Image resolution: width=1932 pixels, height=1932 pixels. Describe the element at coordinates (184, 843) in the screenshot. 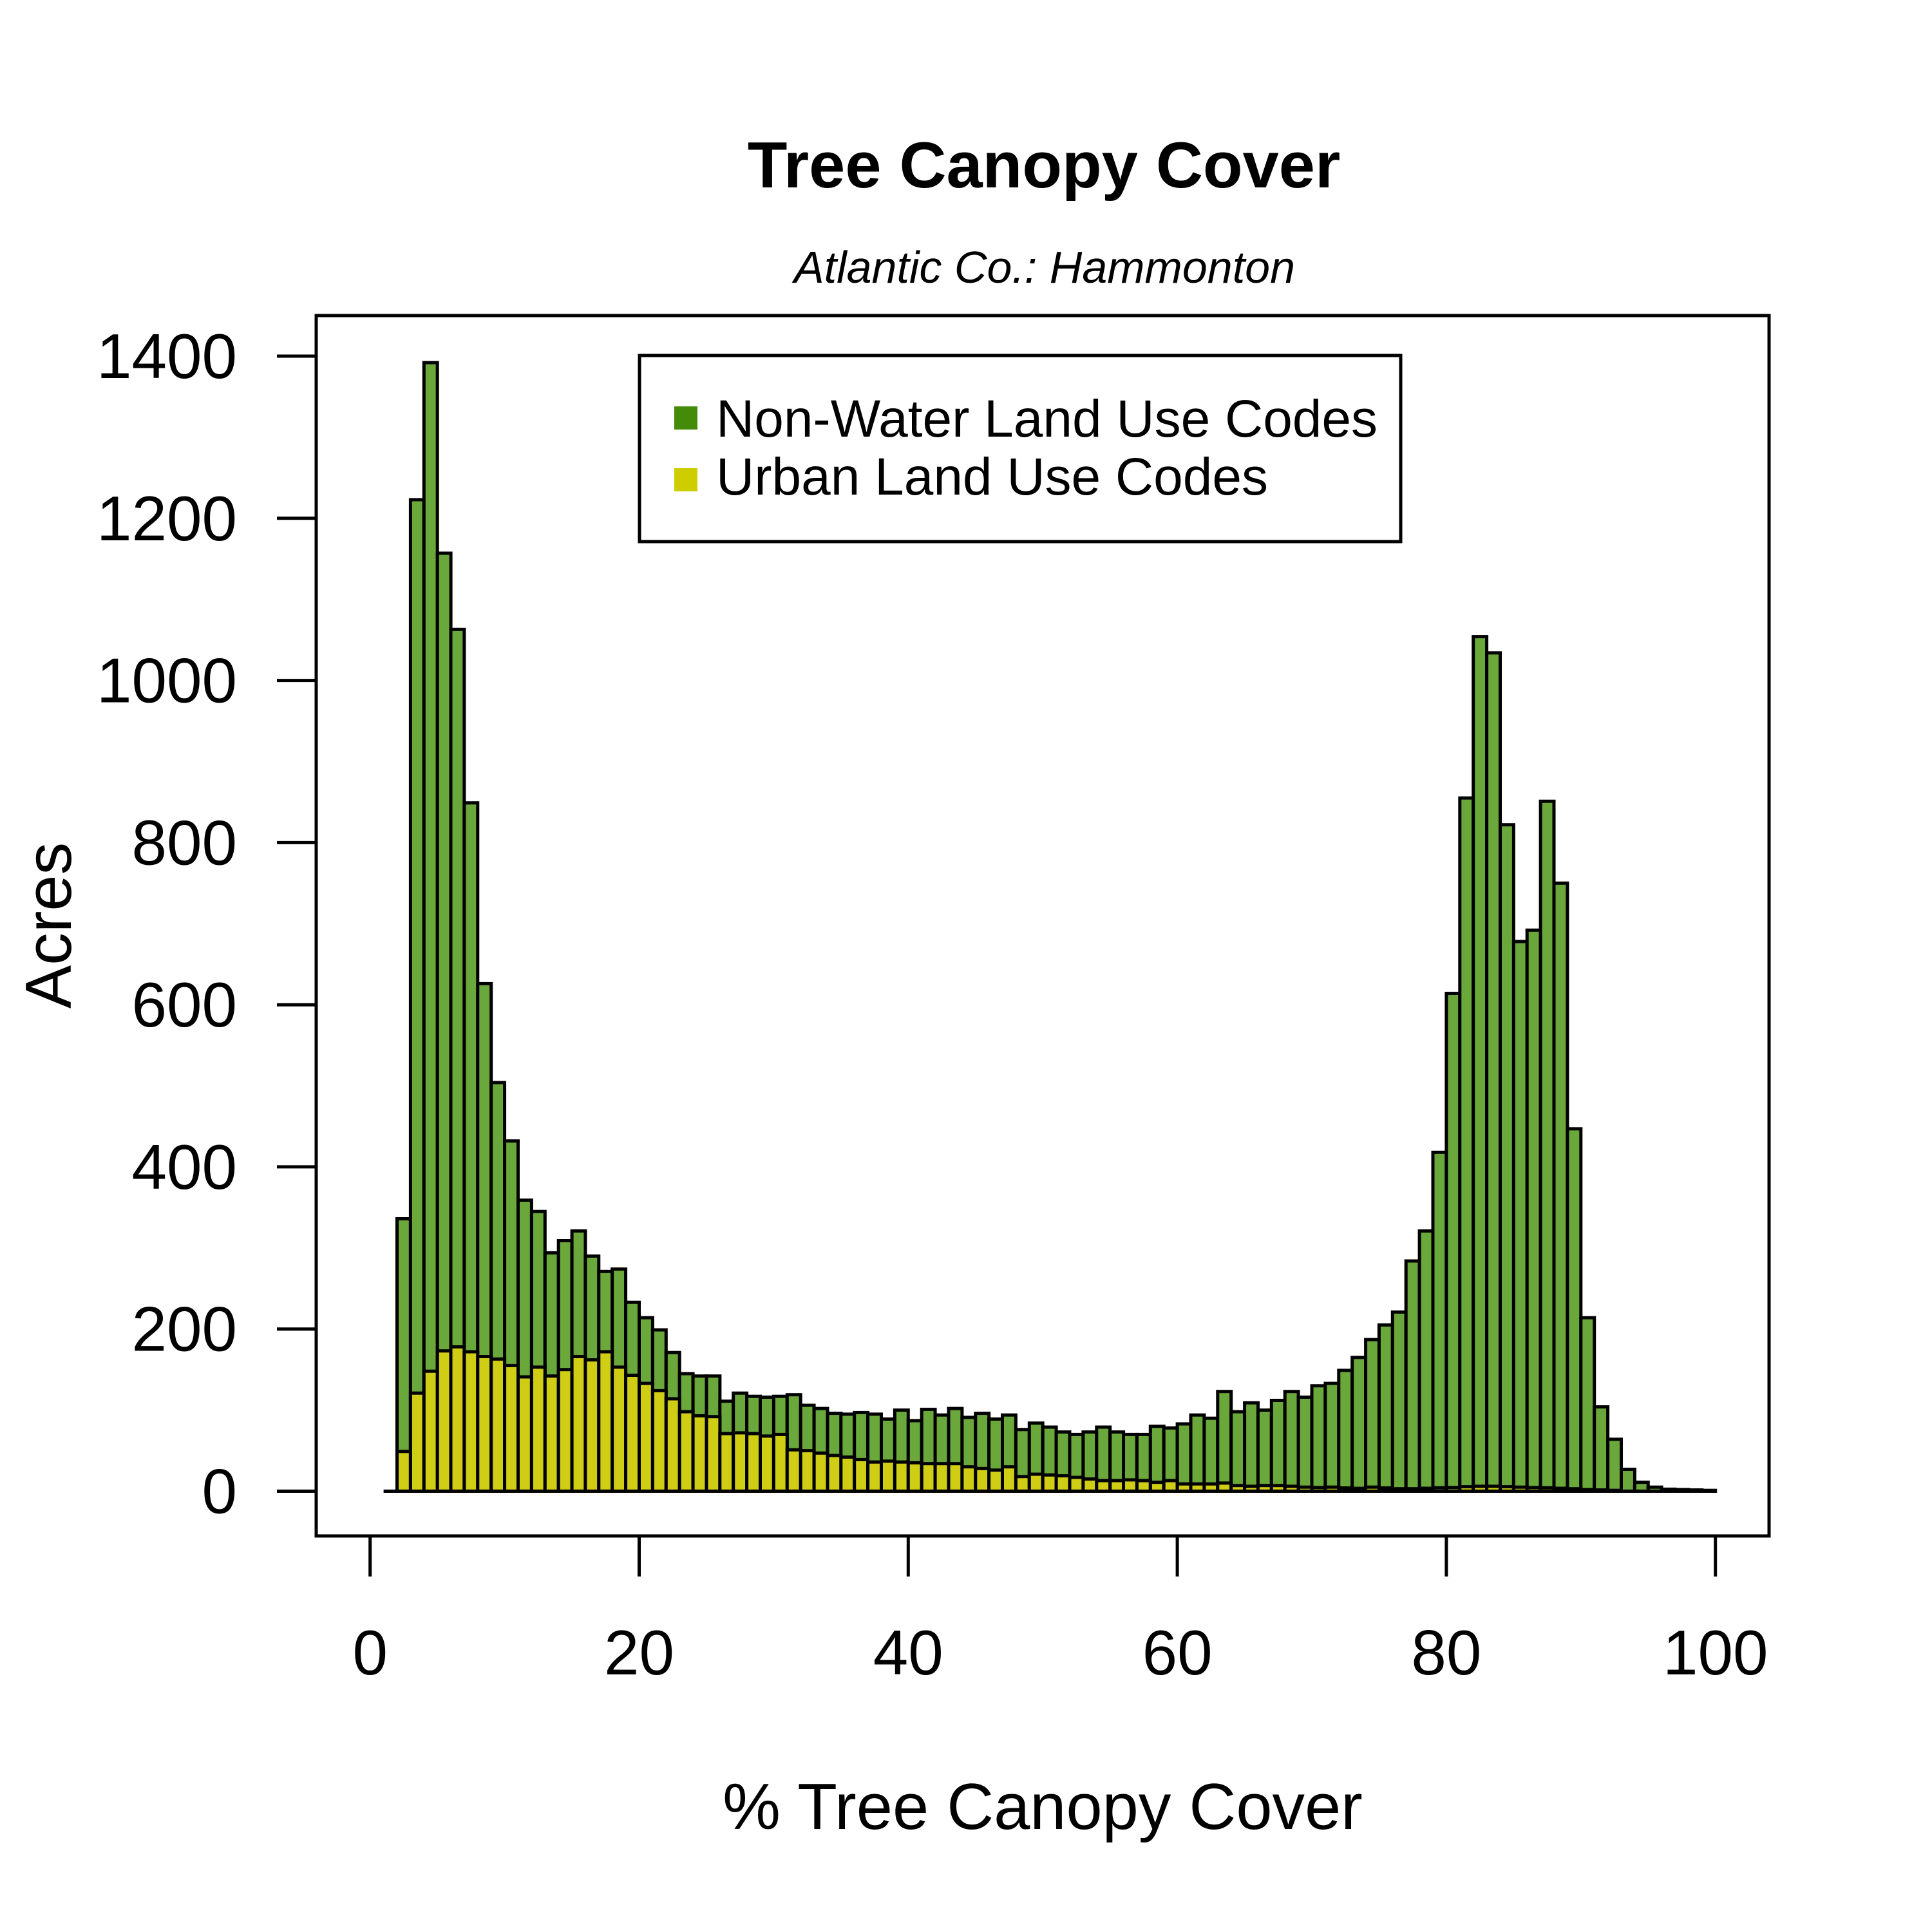

I see `svg-text: 800` at that location.